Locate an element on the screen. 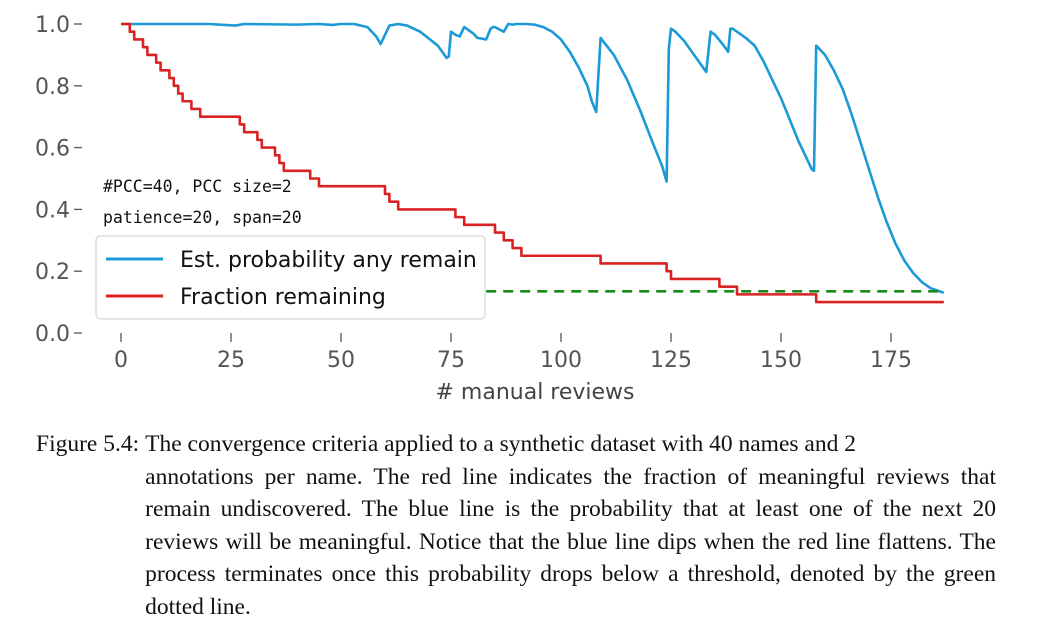 This screenshot has height=638, width=1046. x-tick-label: 125 is located at coordinates (671, 360).